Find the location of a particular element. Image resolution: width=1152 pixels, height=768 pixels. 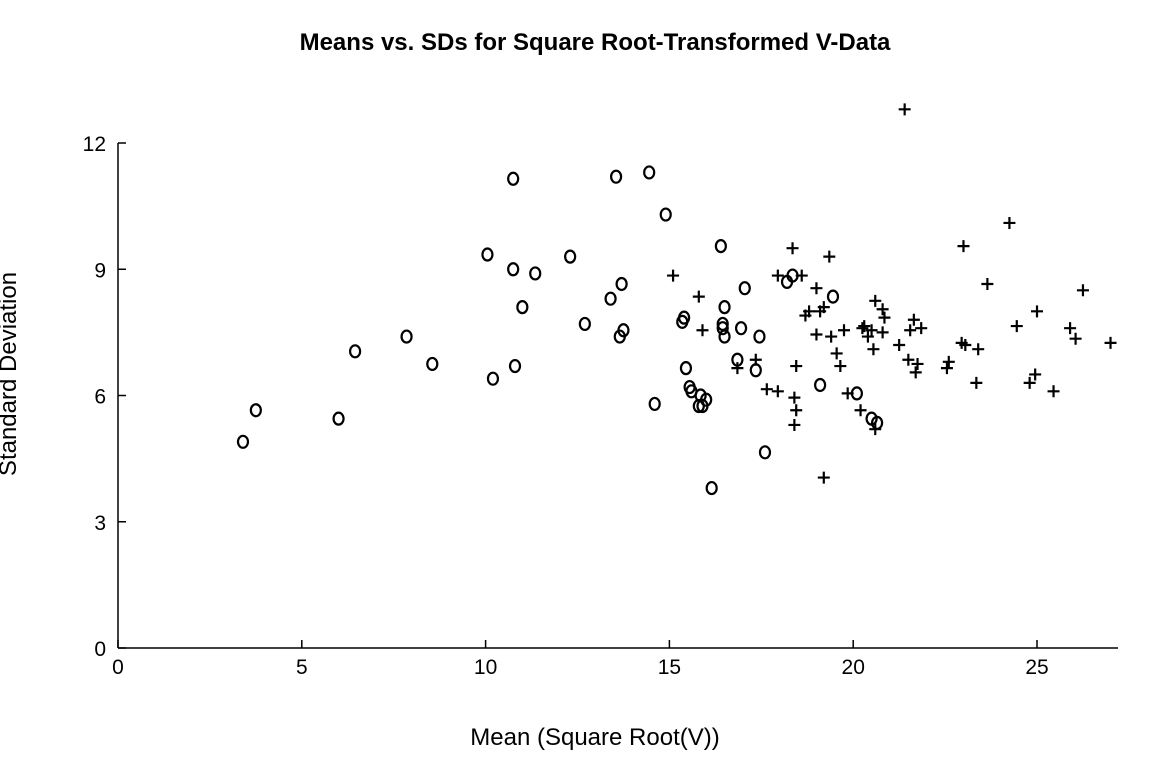

x-tick-label: 15 is located at coordinates (669, 667).